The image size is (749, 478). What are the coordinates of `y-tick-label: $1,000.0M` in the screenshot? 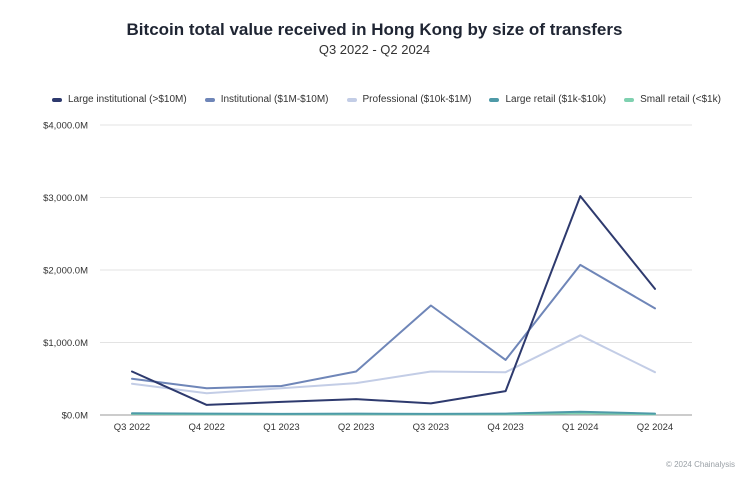 It's located at (65, 343).